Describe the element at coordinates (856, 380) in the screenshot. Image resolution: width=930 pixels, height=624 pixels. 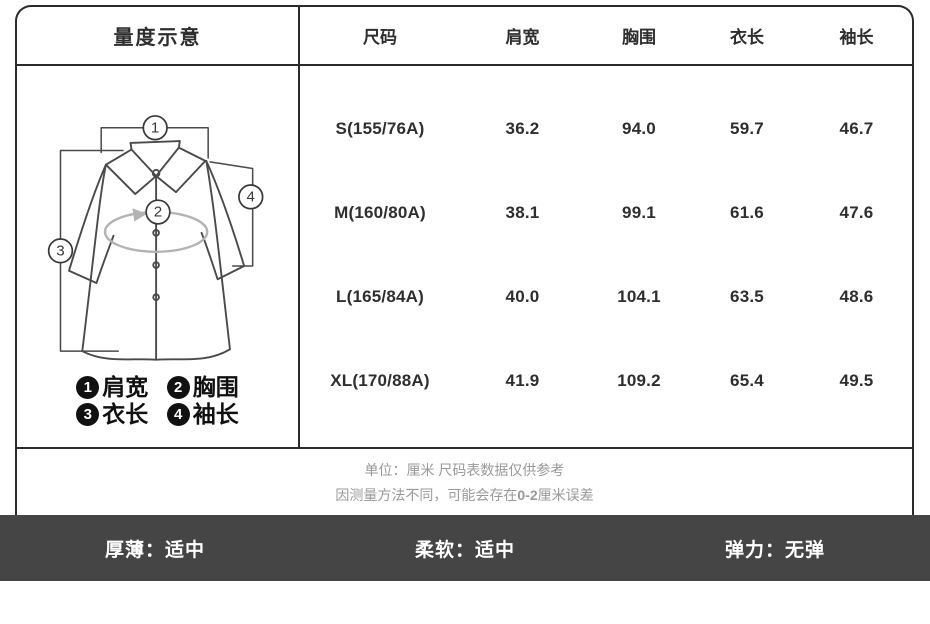
I see `cell-sleeve: 49.5` at that location.